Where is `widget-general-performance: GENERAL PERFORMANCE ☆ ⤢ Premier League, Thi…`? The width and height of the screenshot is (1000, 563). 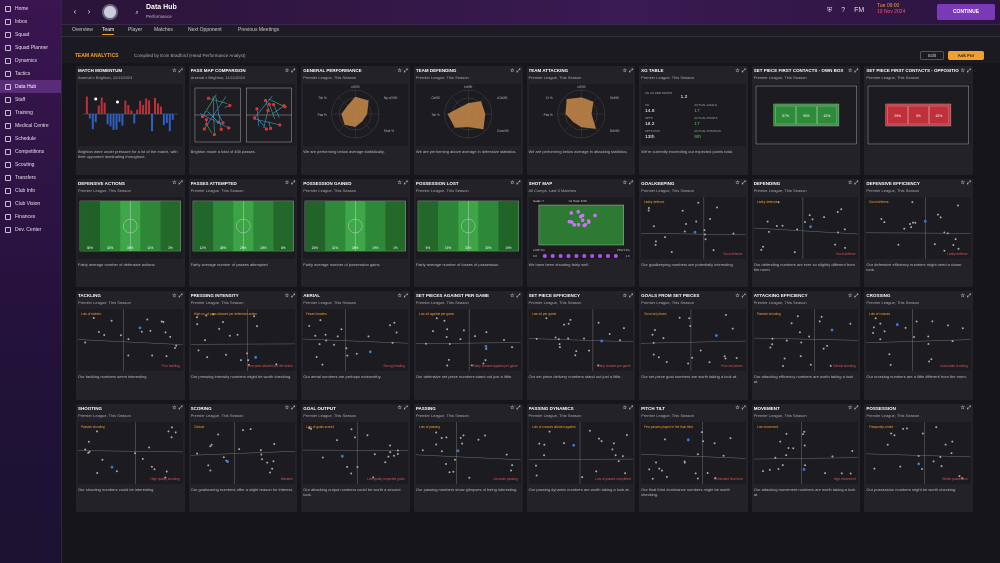 widget-general-performance: GENERAL PERFORMANCE ☆ ⤢ Premier League, Thi… is located at coordinates (355, 120).